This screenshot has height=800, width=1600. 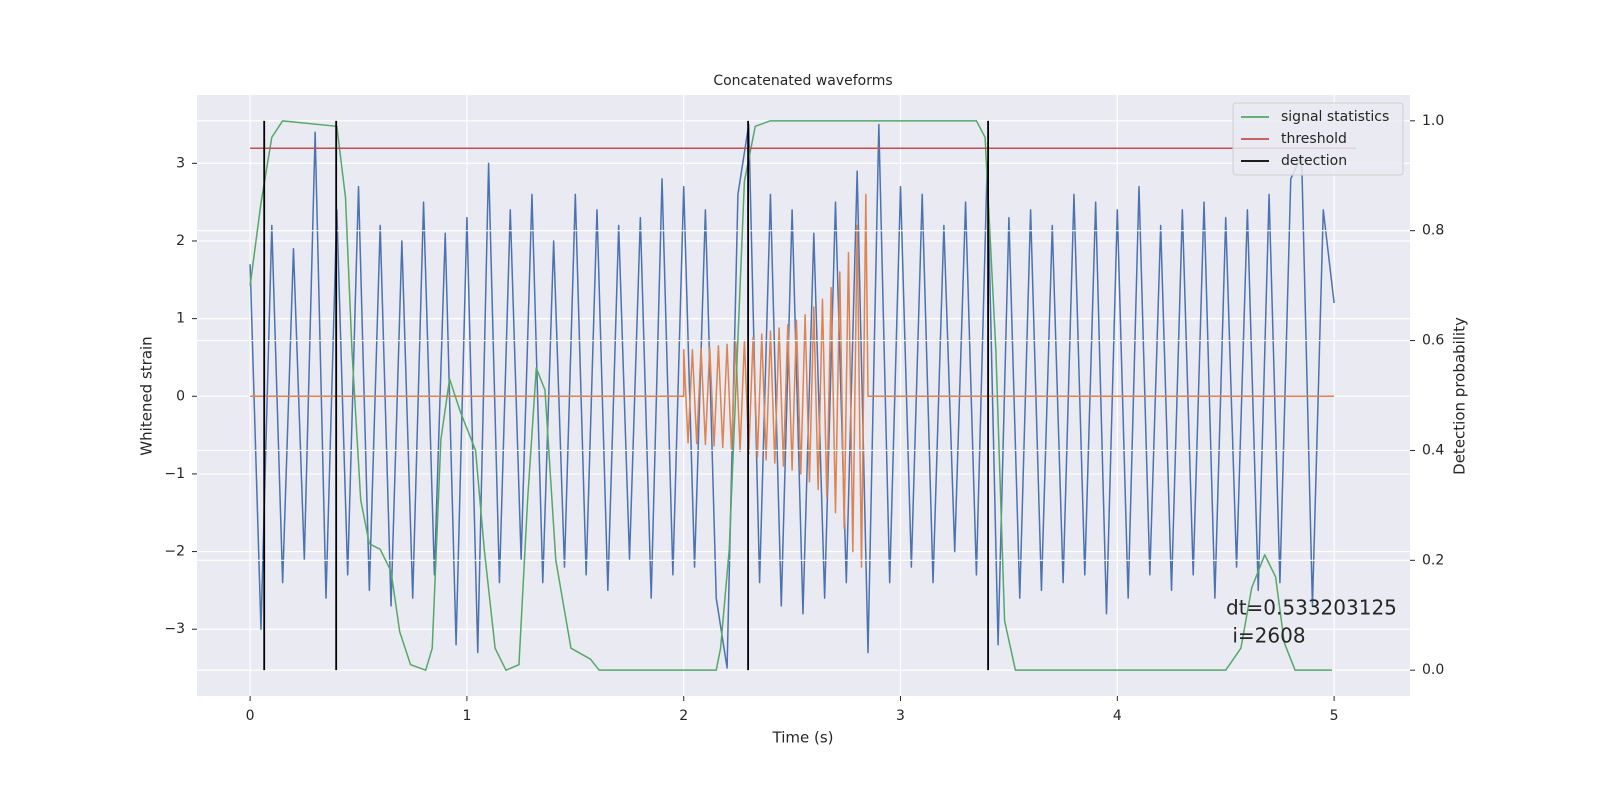 What do you see at coordinates (174, 474) in the screenshot?
I see `y-tick-label: −1` at bounding box center [174, 474].